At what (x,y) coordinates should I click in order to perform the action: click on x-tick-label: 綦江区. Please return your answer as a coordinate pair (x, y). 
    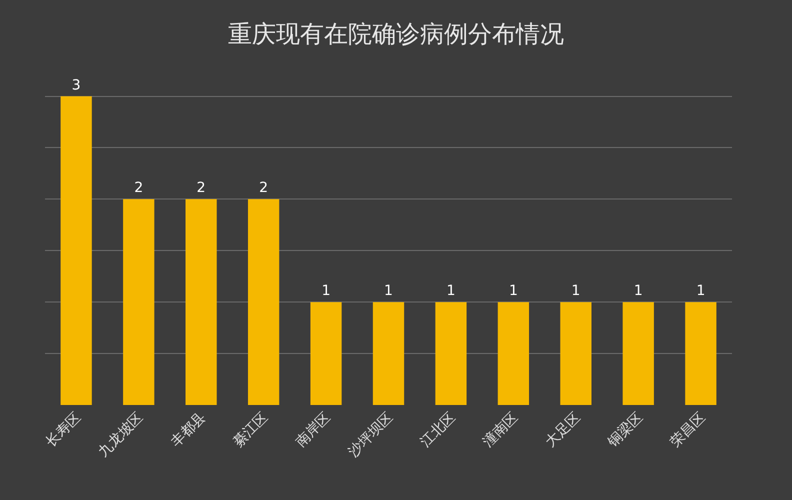
    Looking at the image, I should click on (251, 429).